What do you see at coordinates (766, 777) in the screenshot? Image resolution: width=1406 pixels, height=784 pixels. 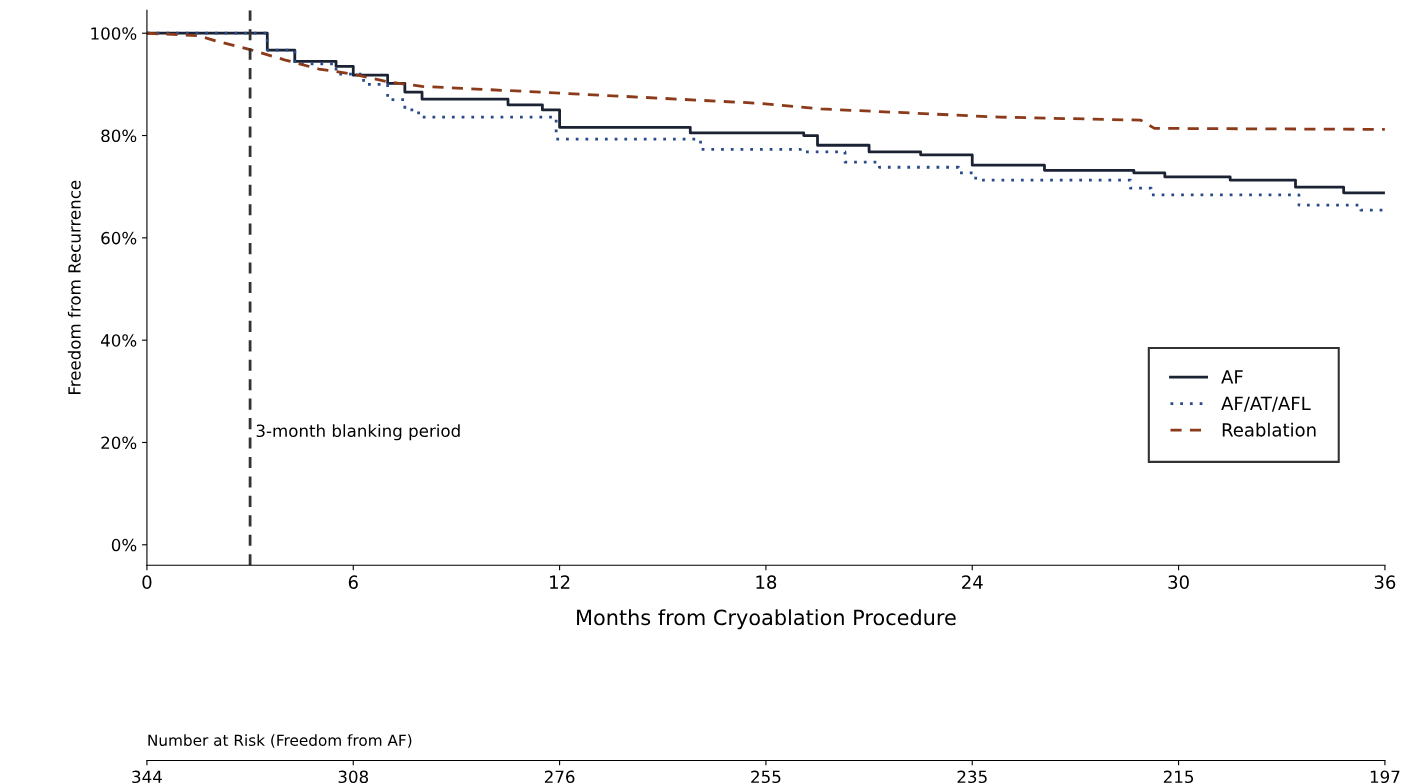 I see `text: 255` at bounding box center [766, 777].